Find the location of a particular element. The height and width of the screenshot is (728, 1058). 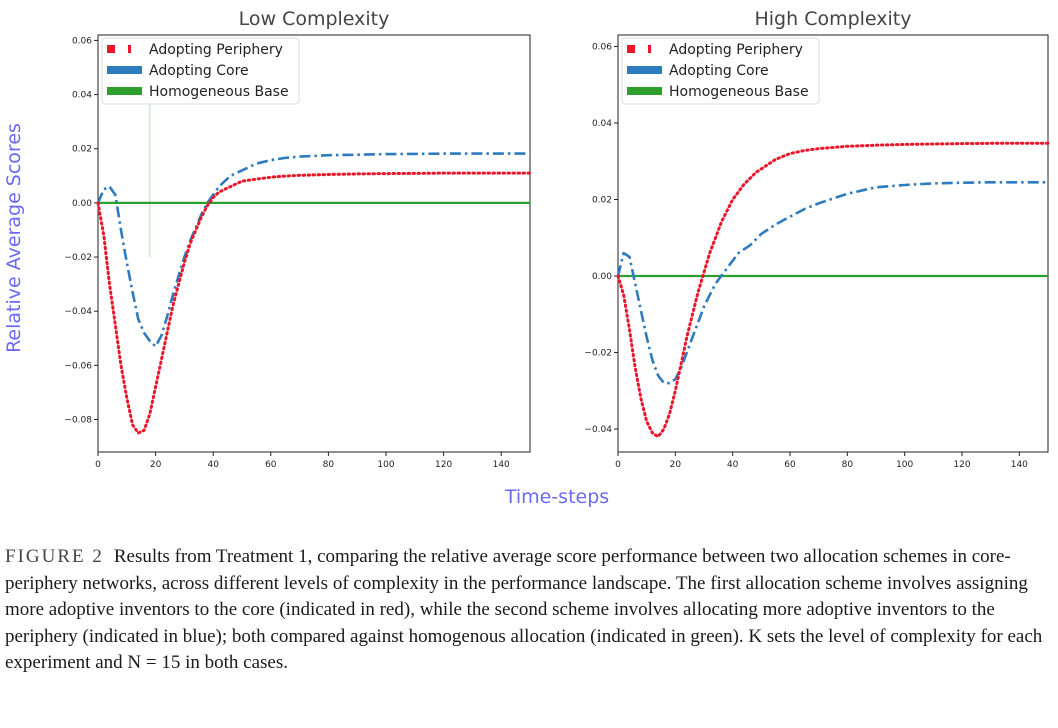

panel-title: Low Complexity is located at coordinates (314, 19).